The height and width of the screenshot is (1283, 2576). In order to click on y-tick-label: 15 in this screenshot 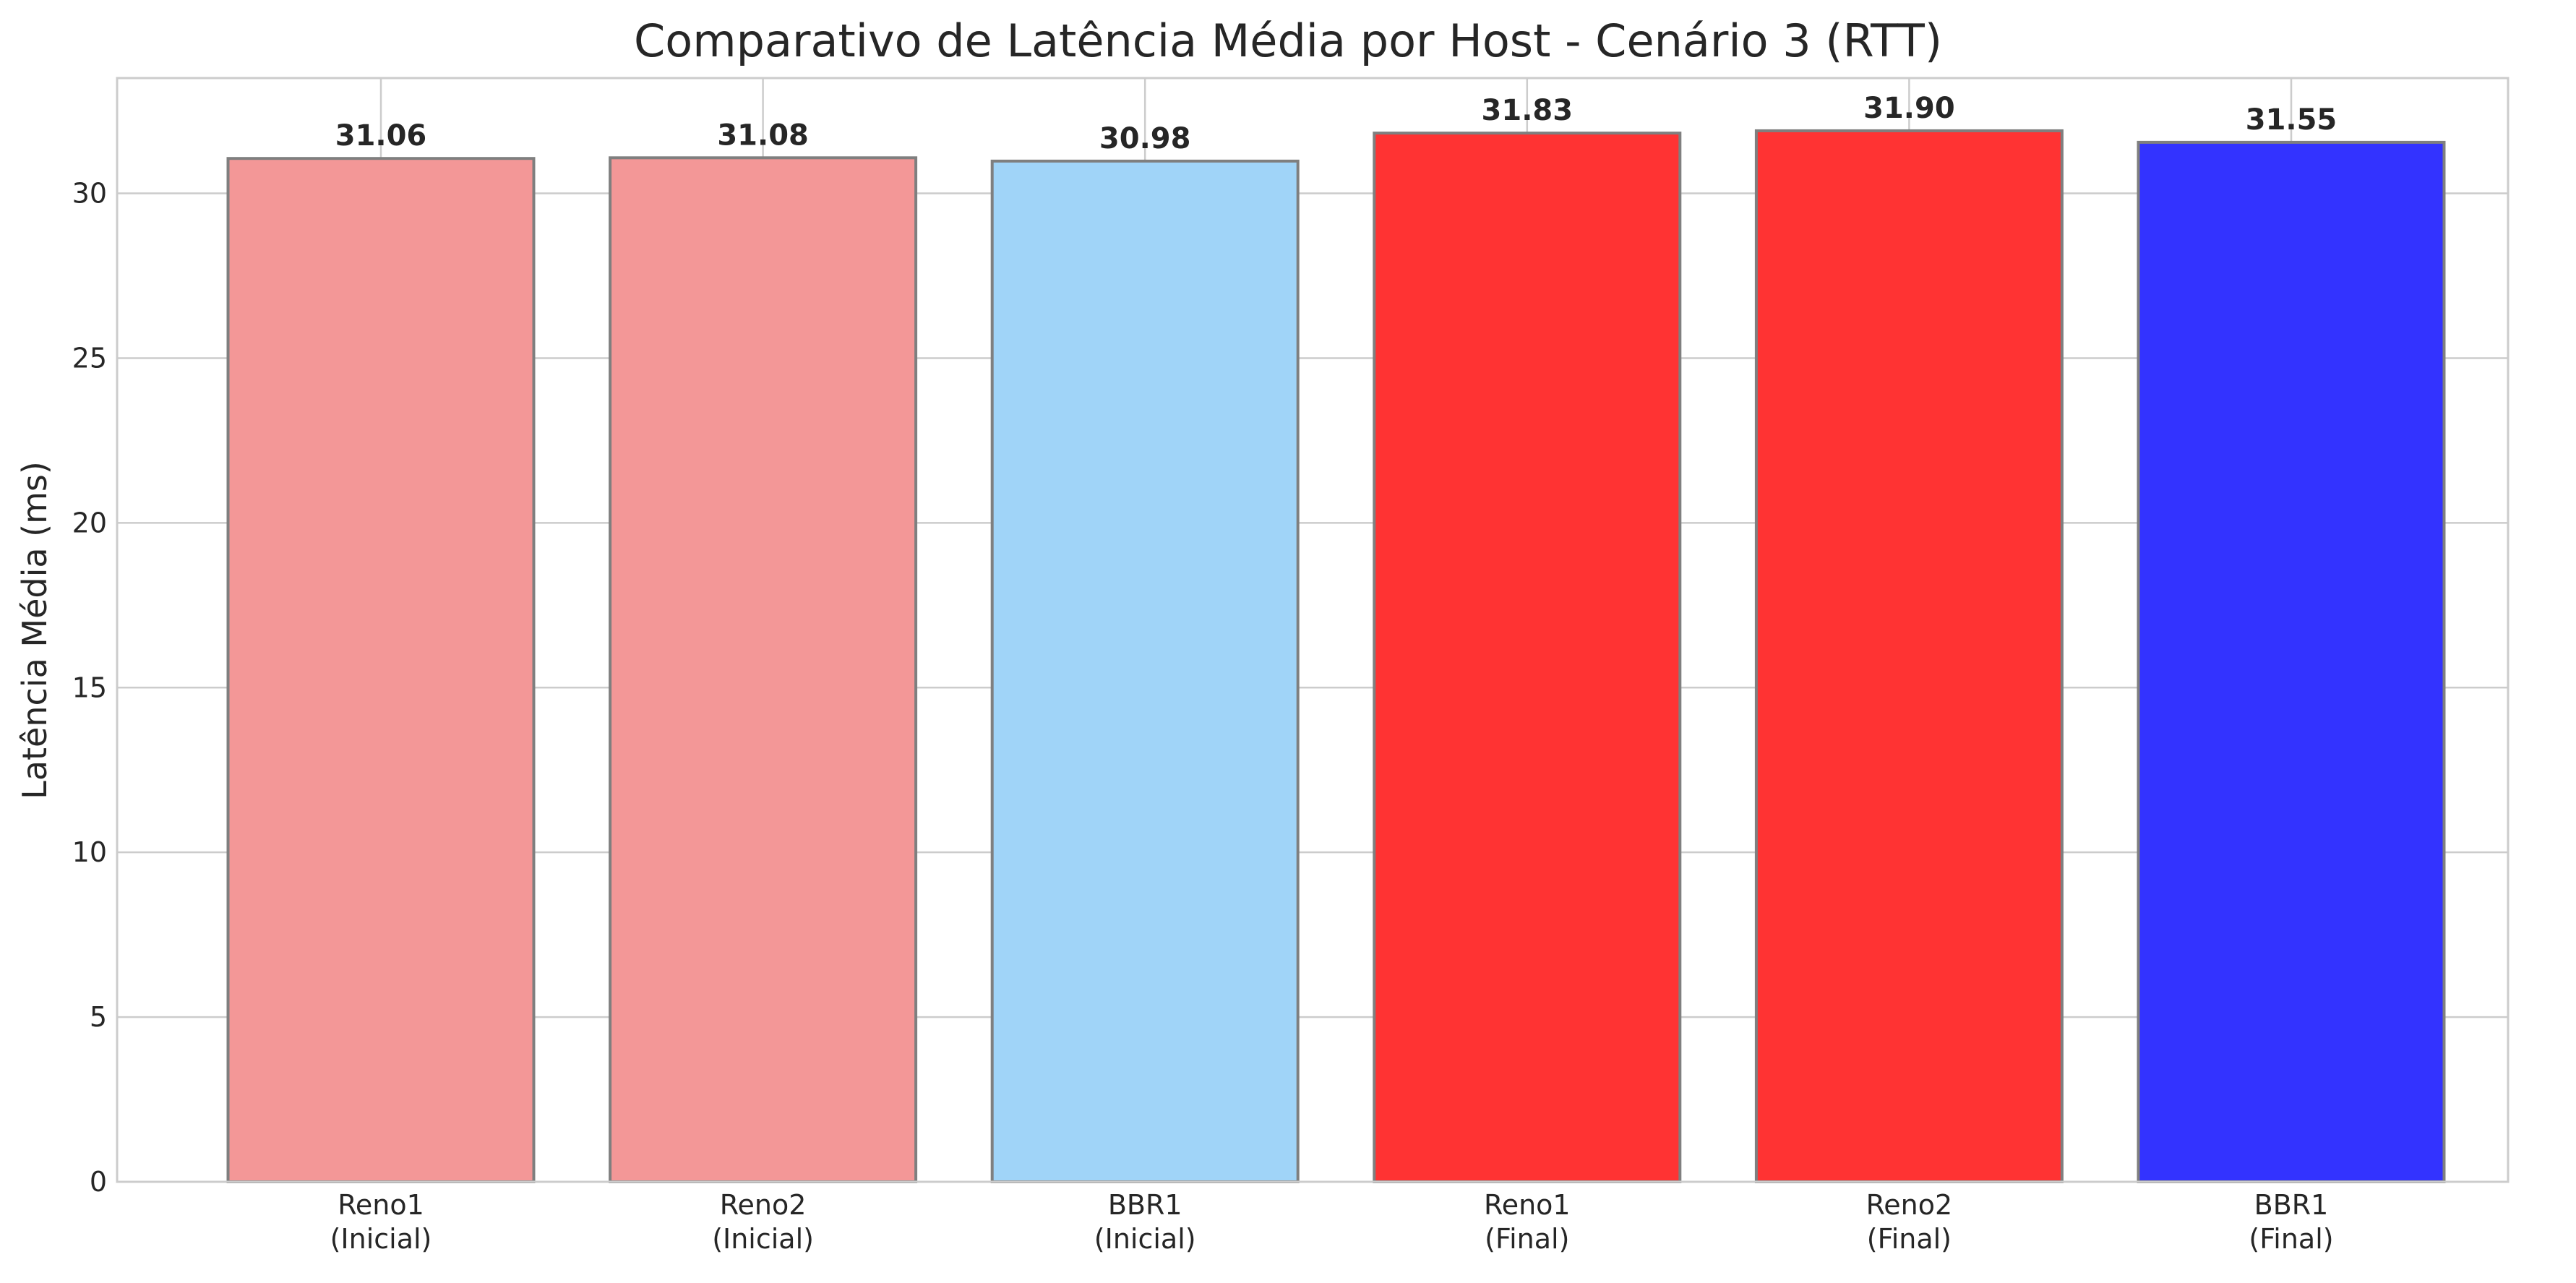, I will do `click(90, 687)`.